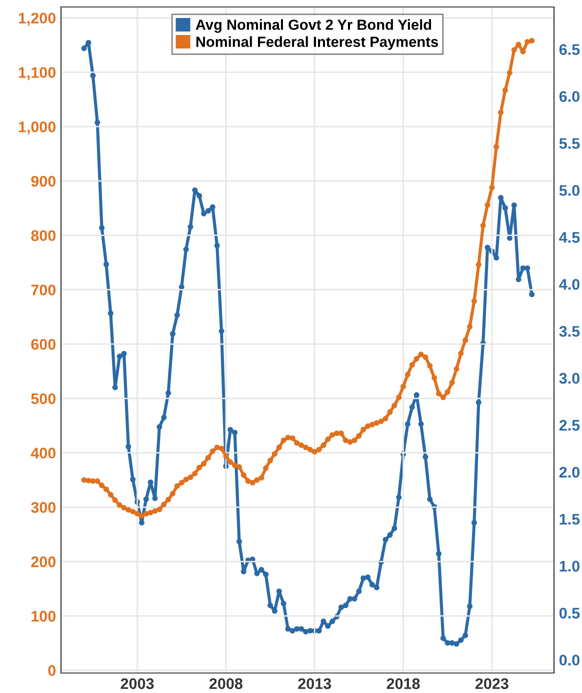 The image size is (582, 693). What do you see at coordinates (37, 128) in the screenshot?
I see `y-tick-label: 1,000` at bounding box center [37, 128].